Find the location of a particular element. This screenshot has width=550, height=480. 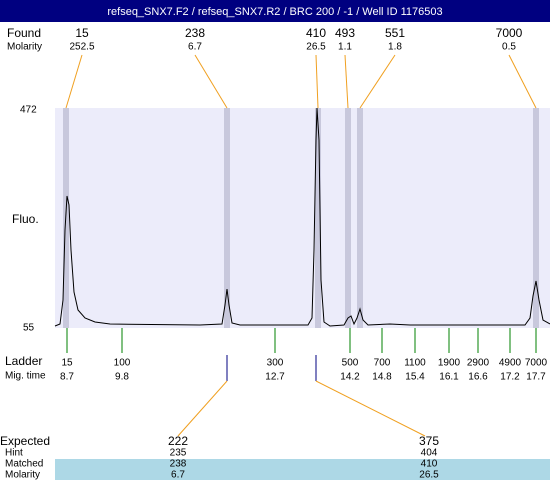

expected-expected: 375 is located at coordinates (429, 441).